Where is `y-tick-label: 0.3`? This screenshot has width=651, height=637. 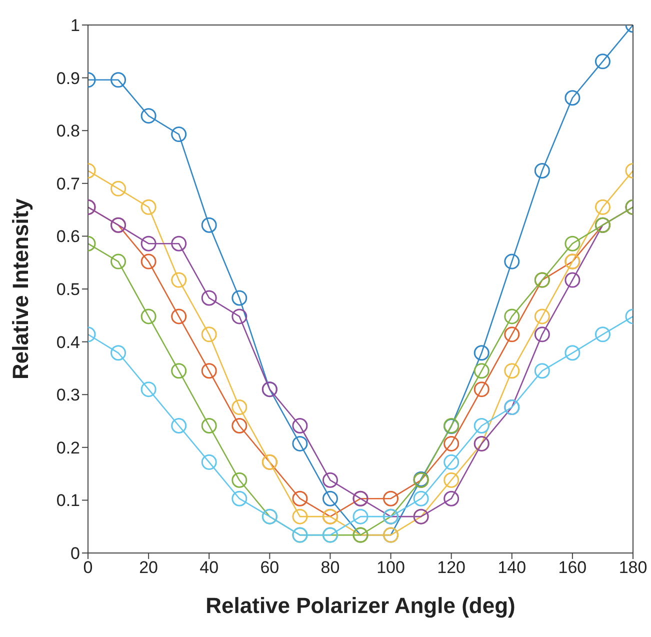 y-tick-label: 0.3 is located at coordinates (68, 395).